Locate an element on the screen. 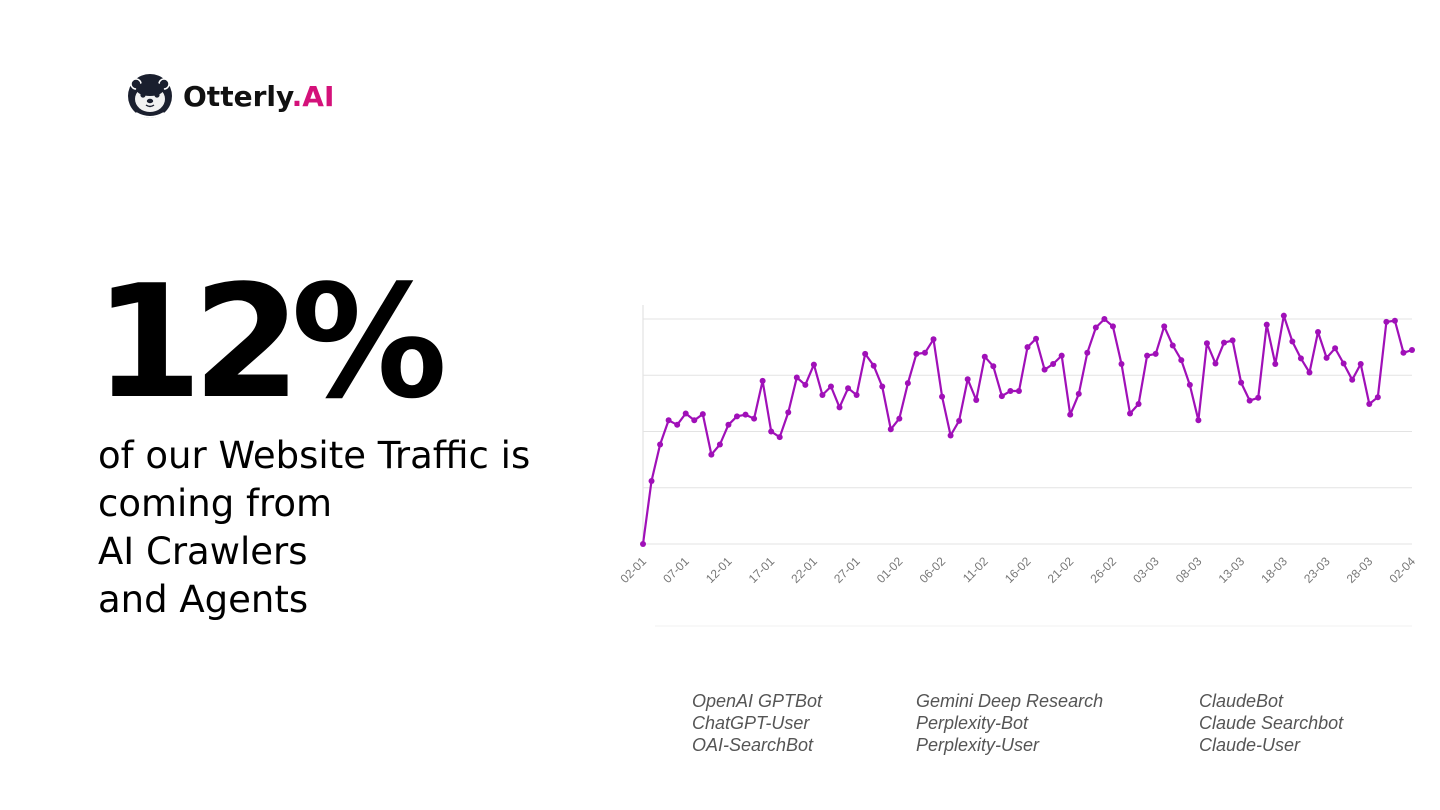 The height and width of the screenshot is (810, 1440). chart-x-tick-label: 07-01 is located at coordinates (676, 570).